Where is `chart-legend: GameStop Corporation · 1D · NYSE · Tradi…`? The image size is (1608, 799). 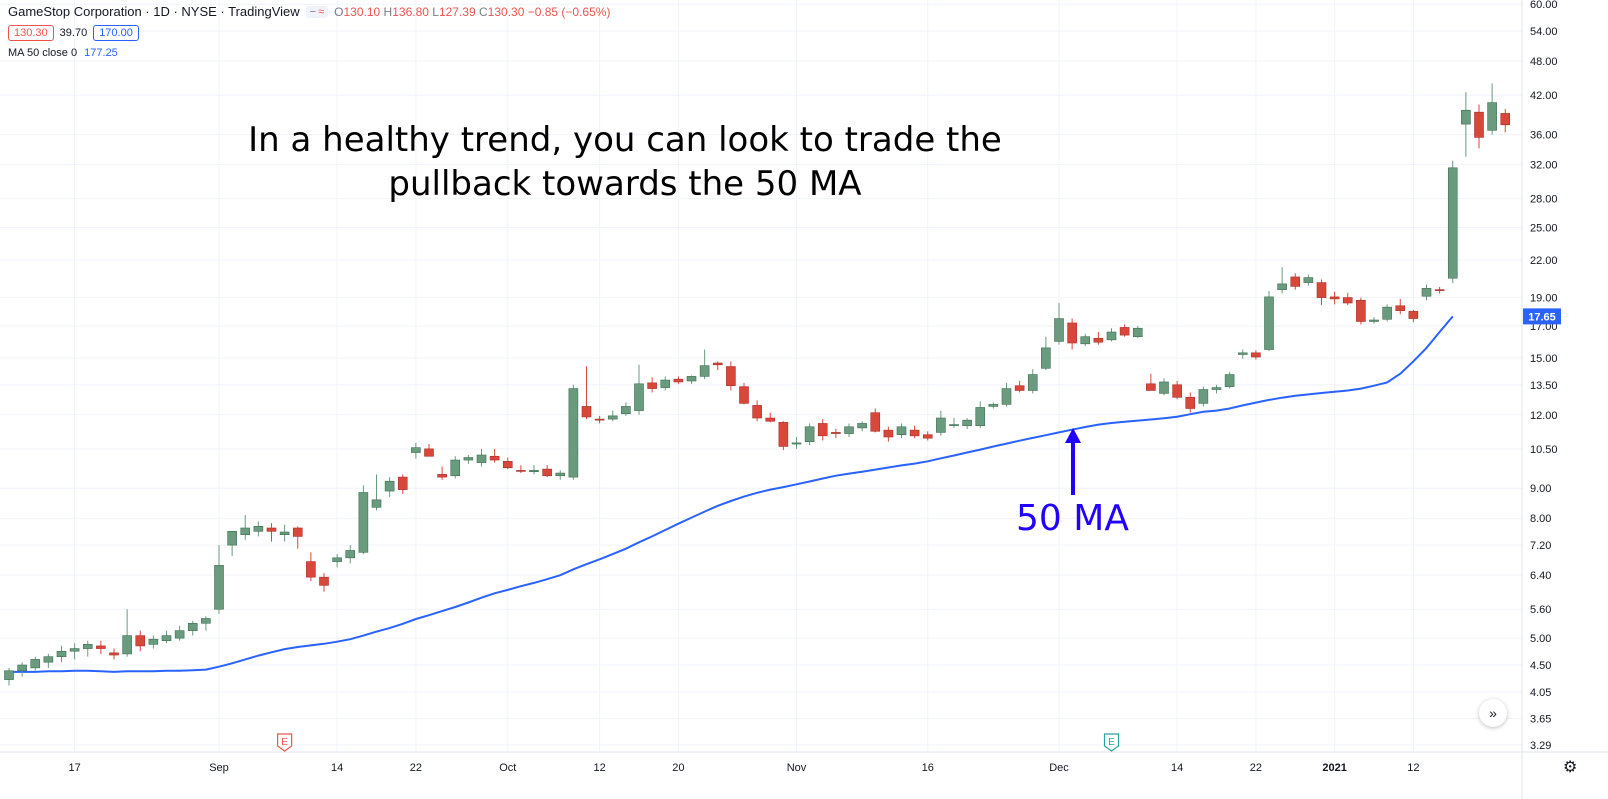 chart-legend: GameStop Corporation · 1D · NYSE · Tradi… is located at coordinates (309, 31).